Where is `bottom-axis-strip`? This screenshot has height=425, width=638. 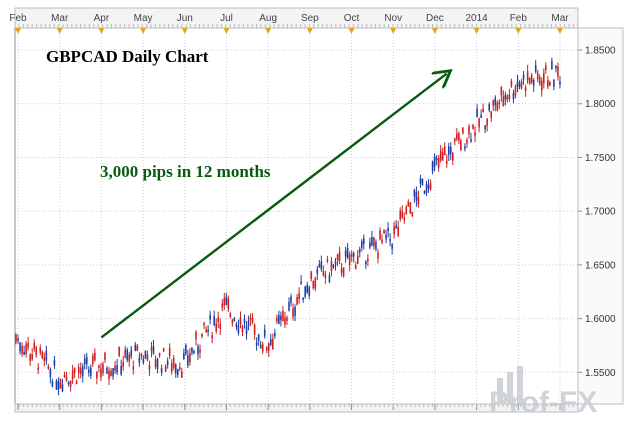 bottom-axis-strip is located at coordinates (296, 408).